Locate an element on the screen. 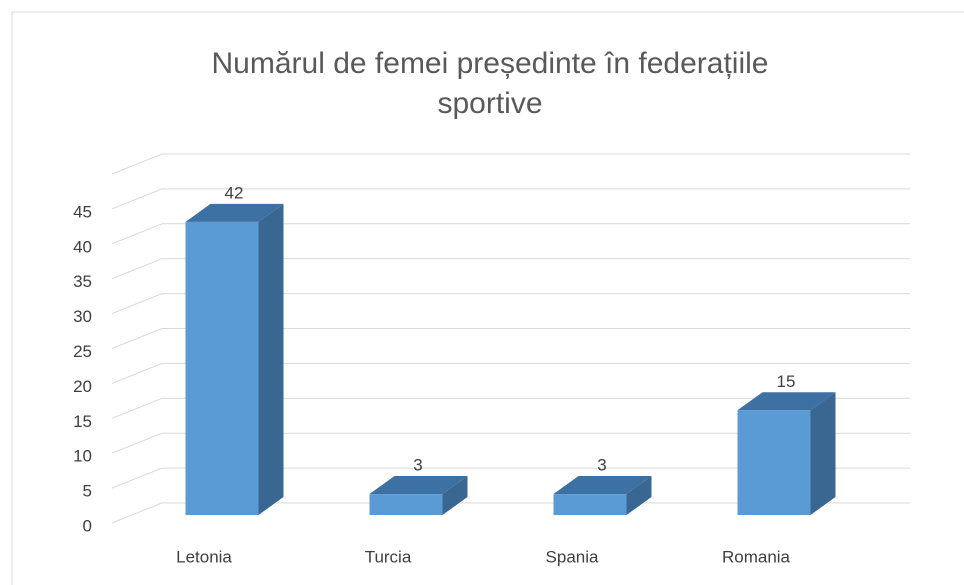 The height and width of the screenshot is (585, 964). x-tick-label: Romania is located at coordinates (756, 556).